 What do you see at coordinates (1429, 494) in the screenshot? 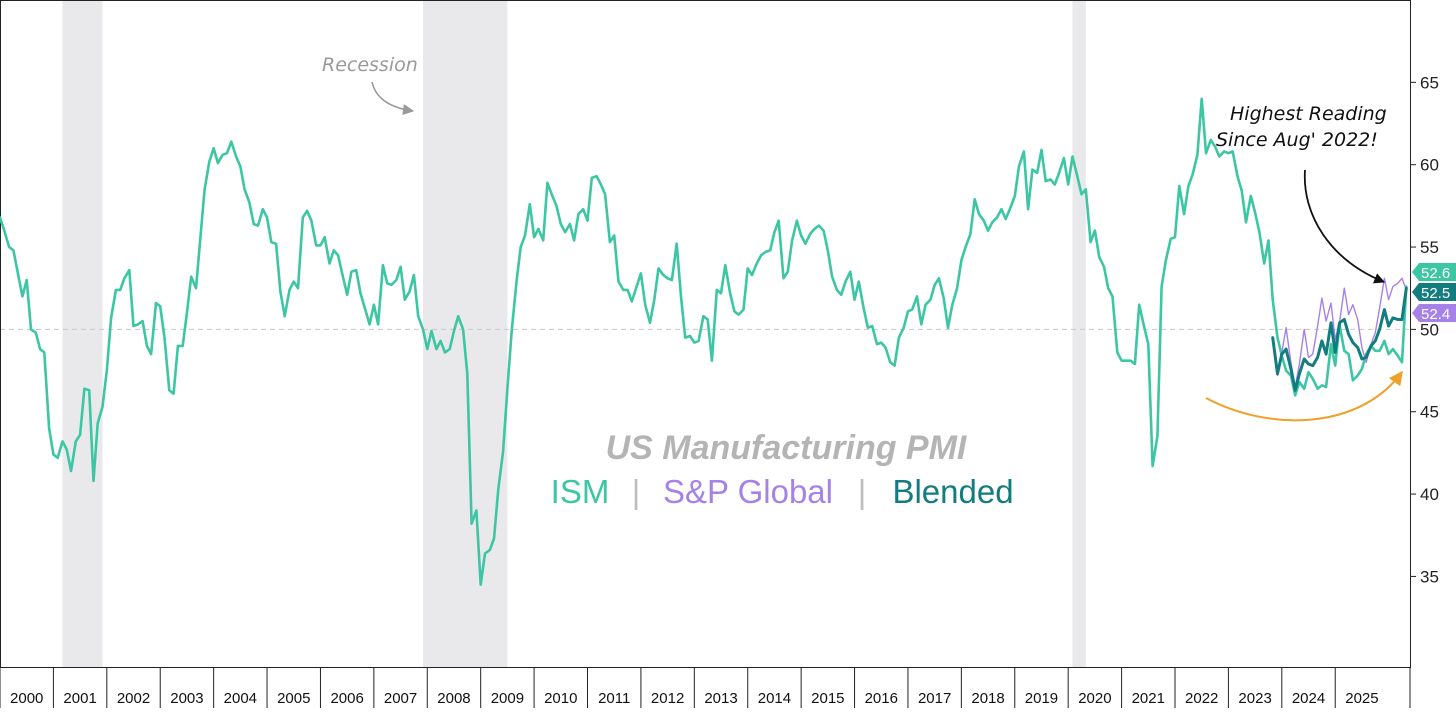
I see `y-tick-label: 40` at bounding box center [1429, 494].